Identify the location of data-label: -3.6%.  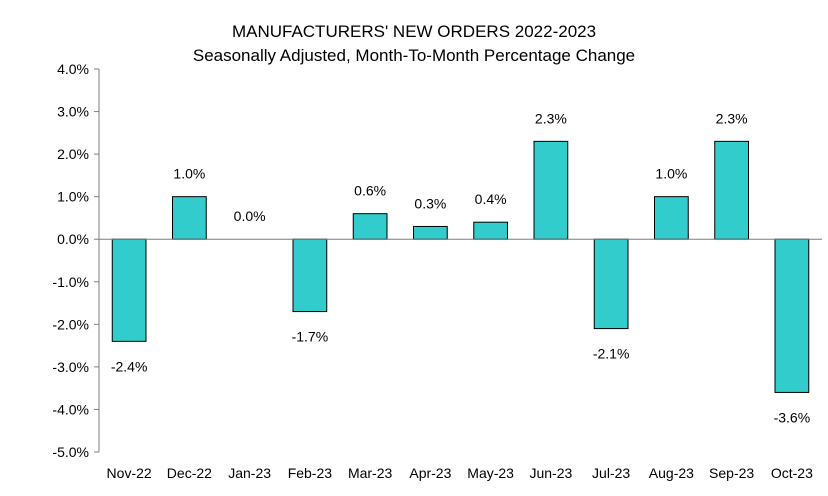
(792, 417).